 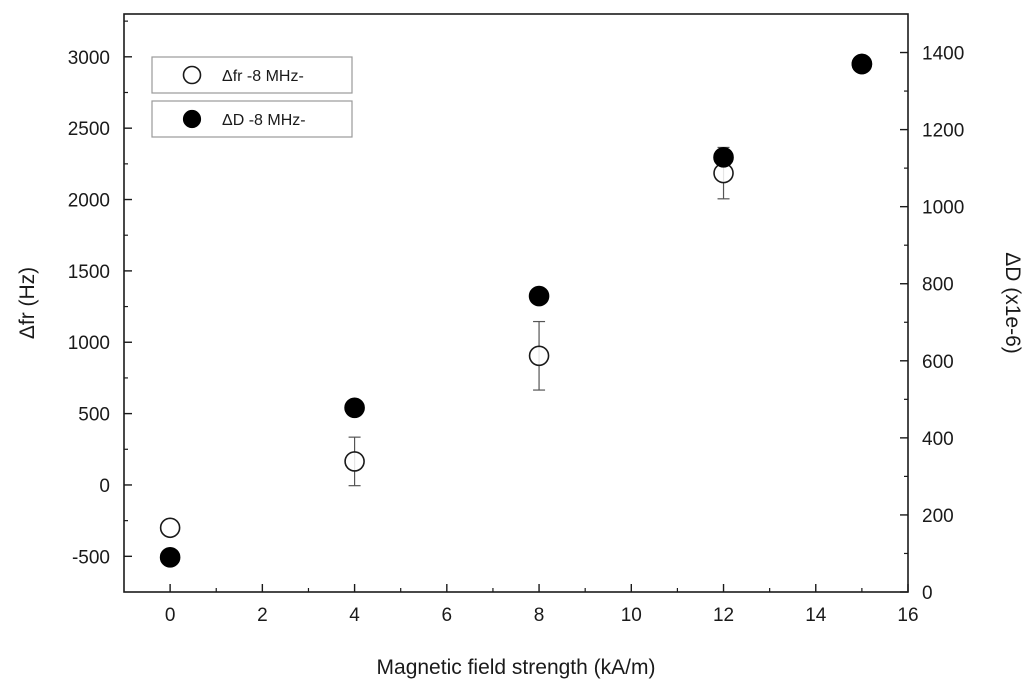 What do you see at coordinates (89, 343) in the screenshot?
I see `y-tick-label: 1000` at bounding box center [89, 343].